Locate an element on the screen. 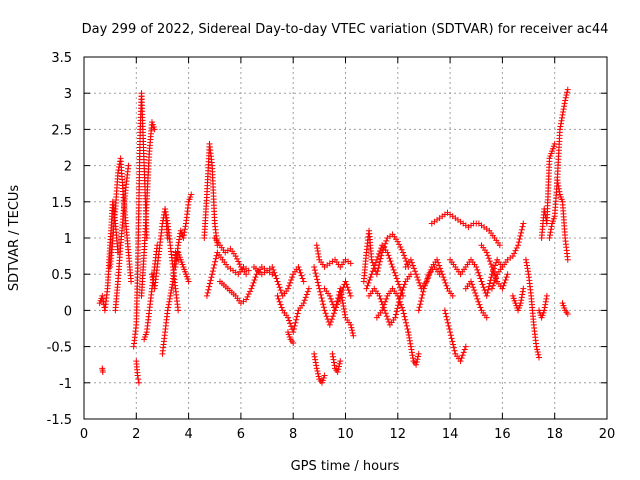 The height and width of the screenshot is (480, 640). x-tick-label: 0 is located at coordinates (84, 434).